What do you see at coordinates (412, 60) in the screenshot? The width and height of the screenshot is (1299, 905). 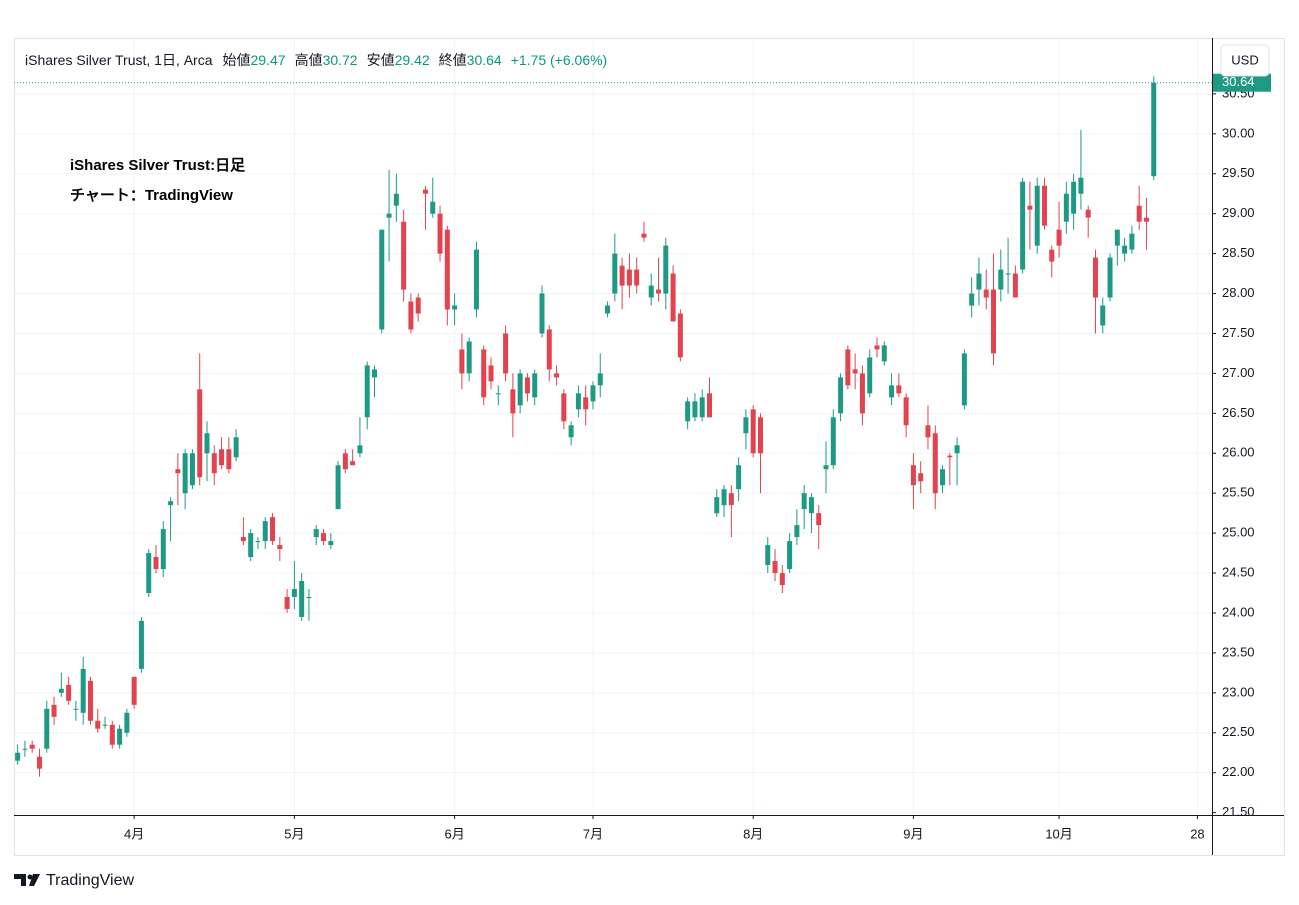 I see `ohlc-value: 29.42` at bounding box center [412, 60].